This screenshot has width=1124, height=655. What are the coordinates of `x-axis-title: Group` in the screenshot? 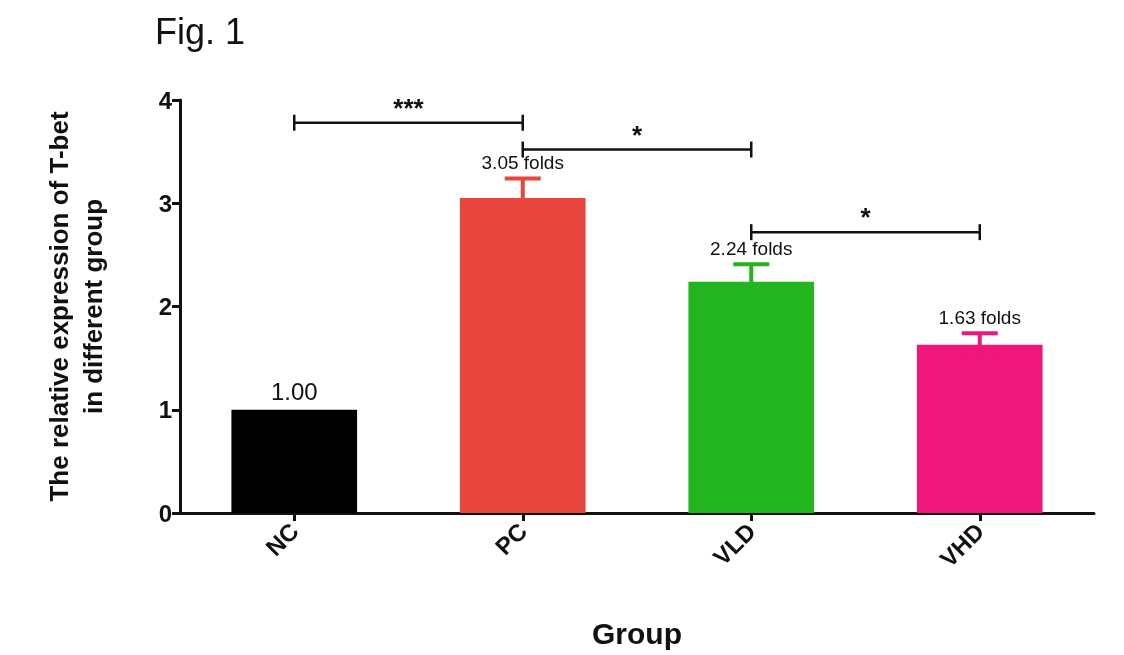 It's located at (637, 633).